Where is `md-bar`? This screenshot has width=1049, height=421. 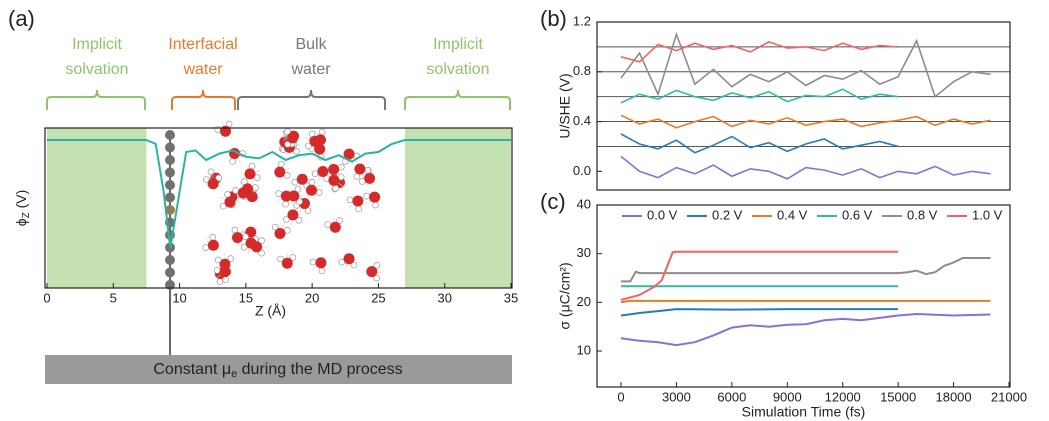 md-bar is located at coordinates (278, 369).